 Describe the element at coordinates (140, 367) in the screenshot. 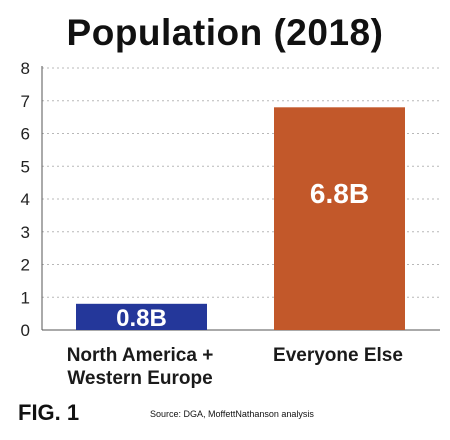

I see `x-tick-label-north-america-western-europe: North America + Western Europe` at that location.